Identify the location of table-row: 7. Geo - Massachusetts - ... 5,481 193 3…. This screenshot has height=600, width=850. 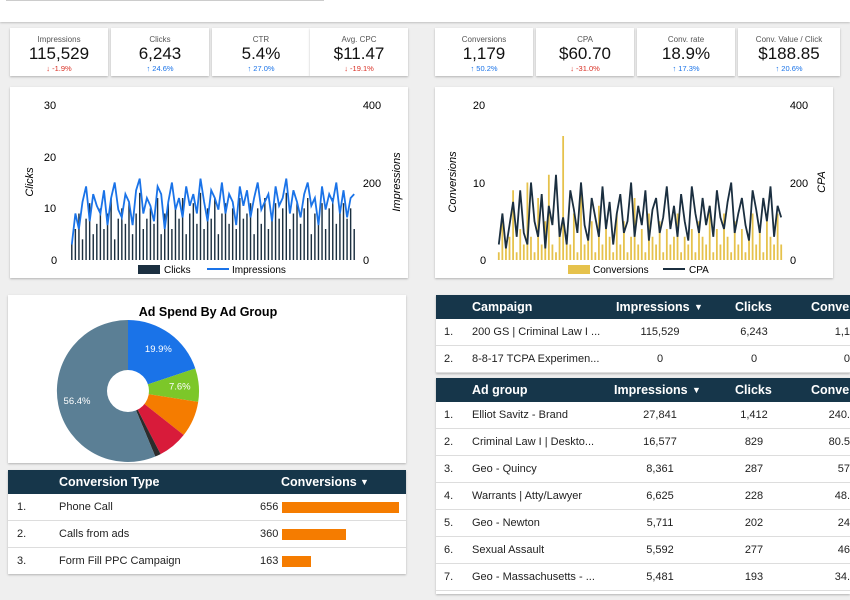
(643, 577).